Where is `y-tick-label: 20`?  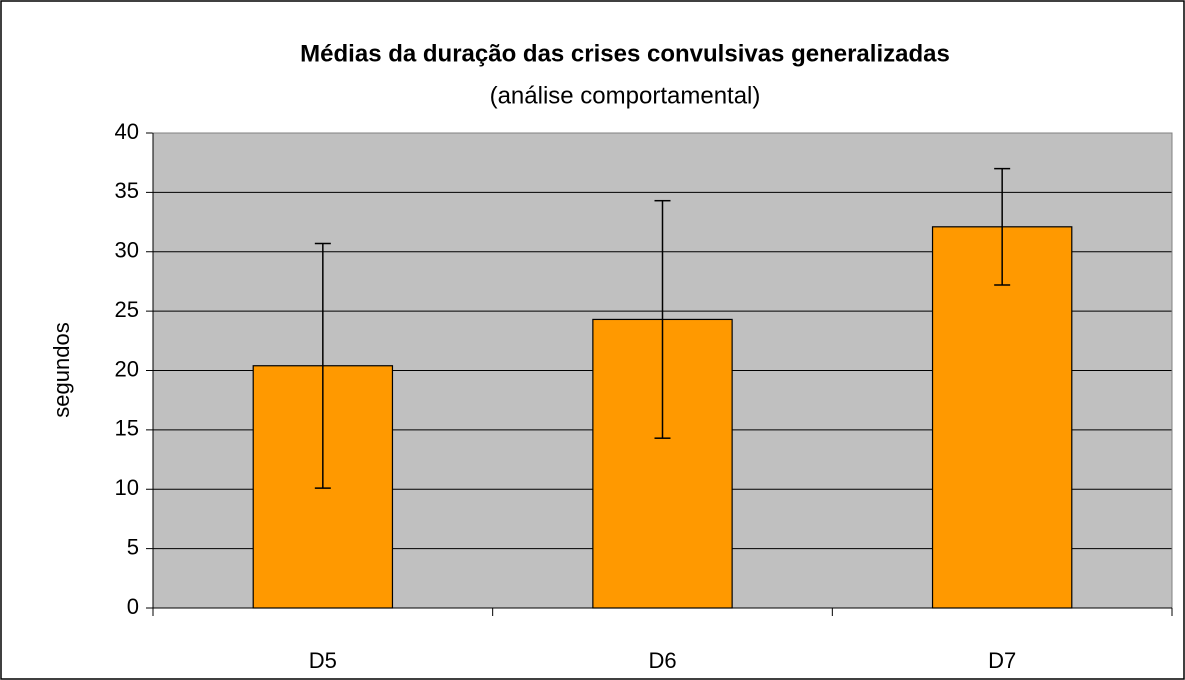 y-tick-label: 20 is located at coordinates (127, 368).